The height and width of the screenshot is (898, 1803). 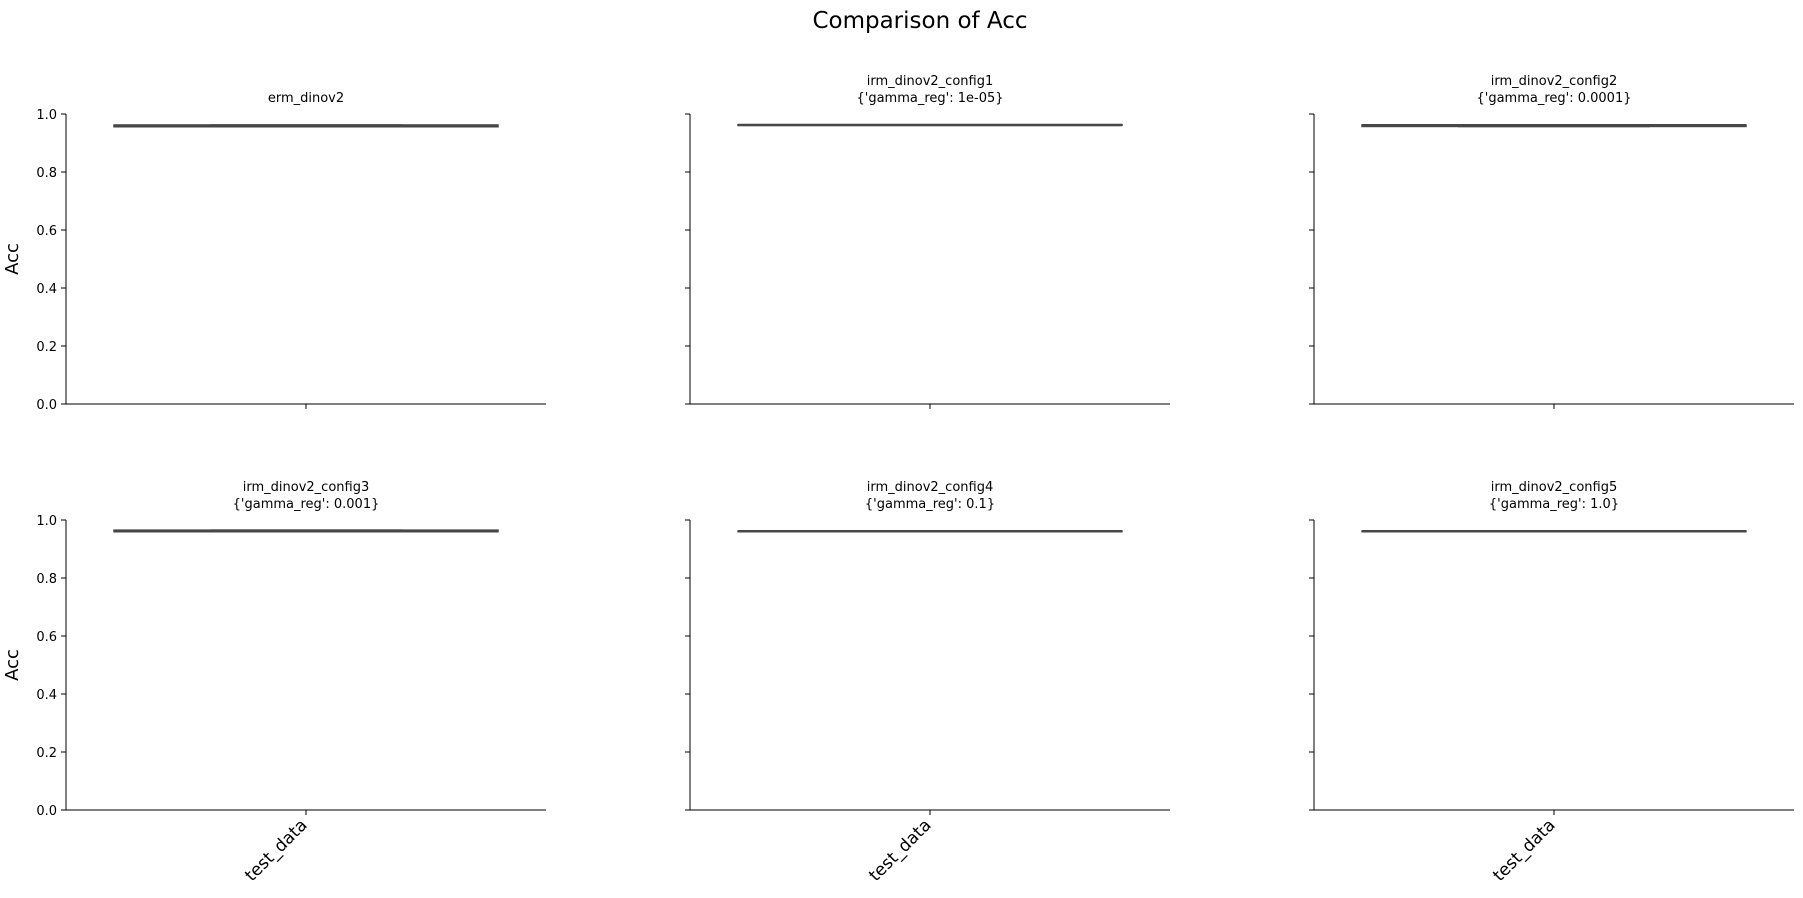 I want to click on subplot-subtitle: {'gamma_reg': 0.001}, so click(x=306, y=504).